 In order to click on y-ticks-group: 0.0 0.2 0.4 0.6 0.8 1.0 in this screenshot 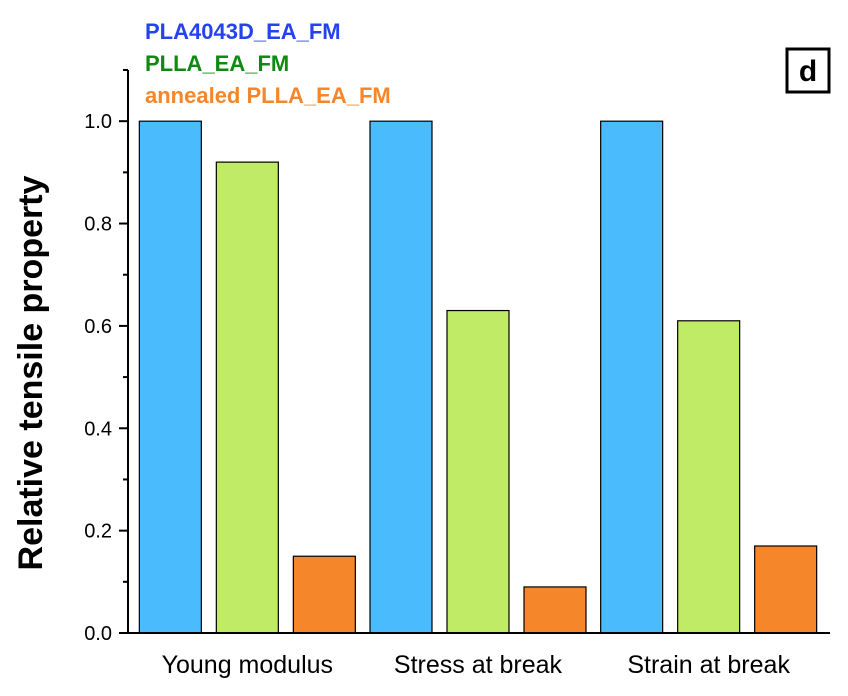, I will do `click(106, 357)`.